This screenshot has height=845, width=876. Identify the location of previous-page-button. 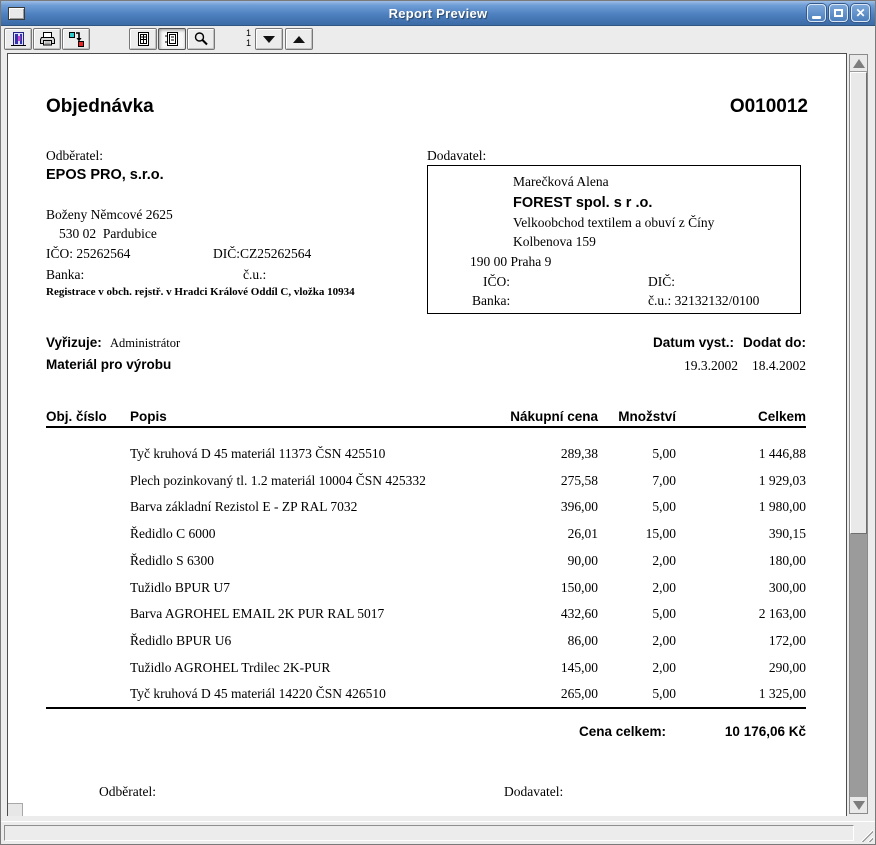
(299, 39).